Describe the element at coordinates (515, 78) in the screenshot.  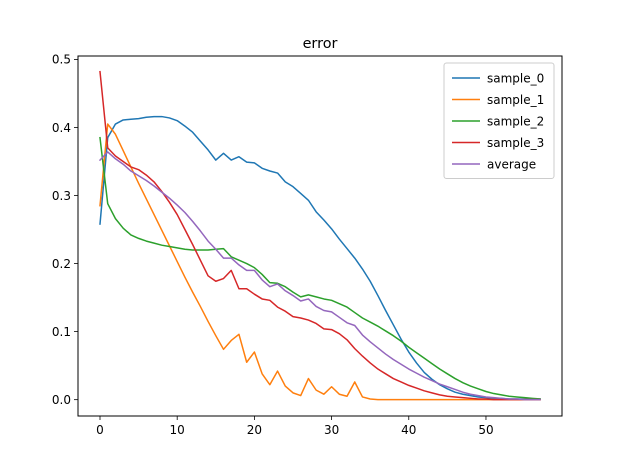
I see `legend-label: sample_0` at that location.